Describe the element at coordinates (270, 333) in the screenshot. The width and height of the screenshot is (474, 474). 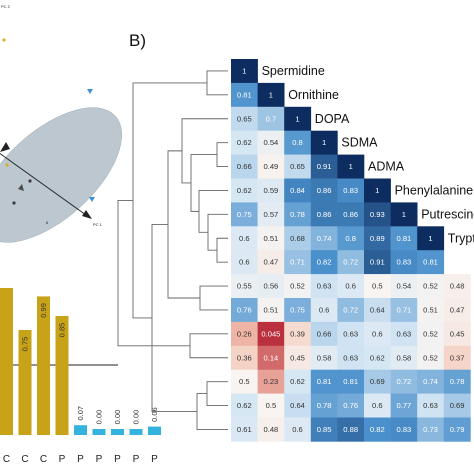
I see `heatmap-cell-value: 0.045` at that location.